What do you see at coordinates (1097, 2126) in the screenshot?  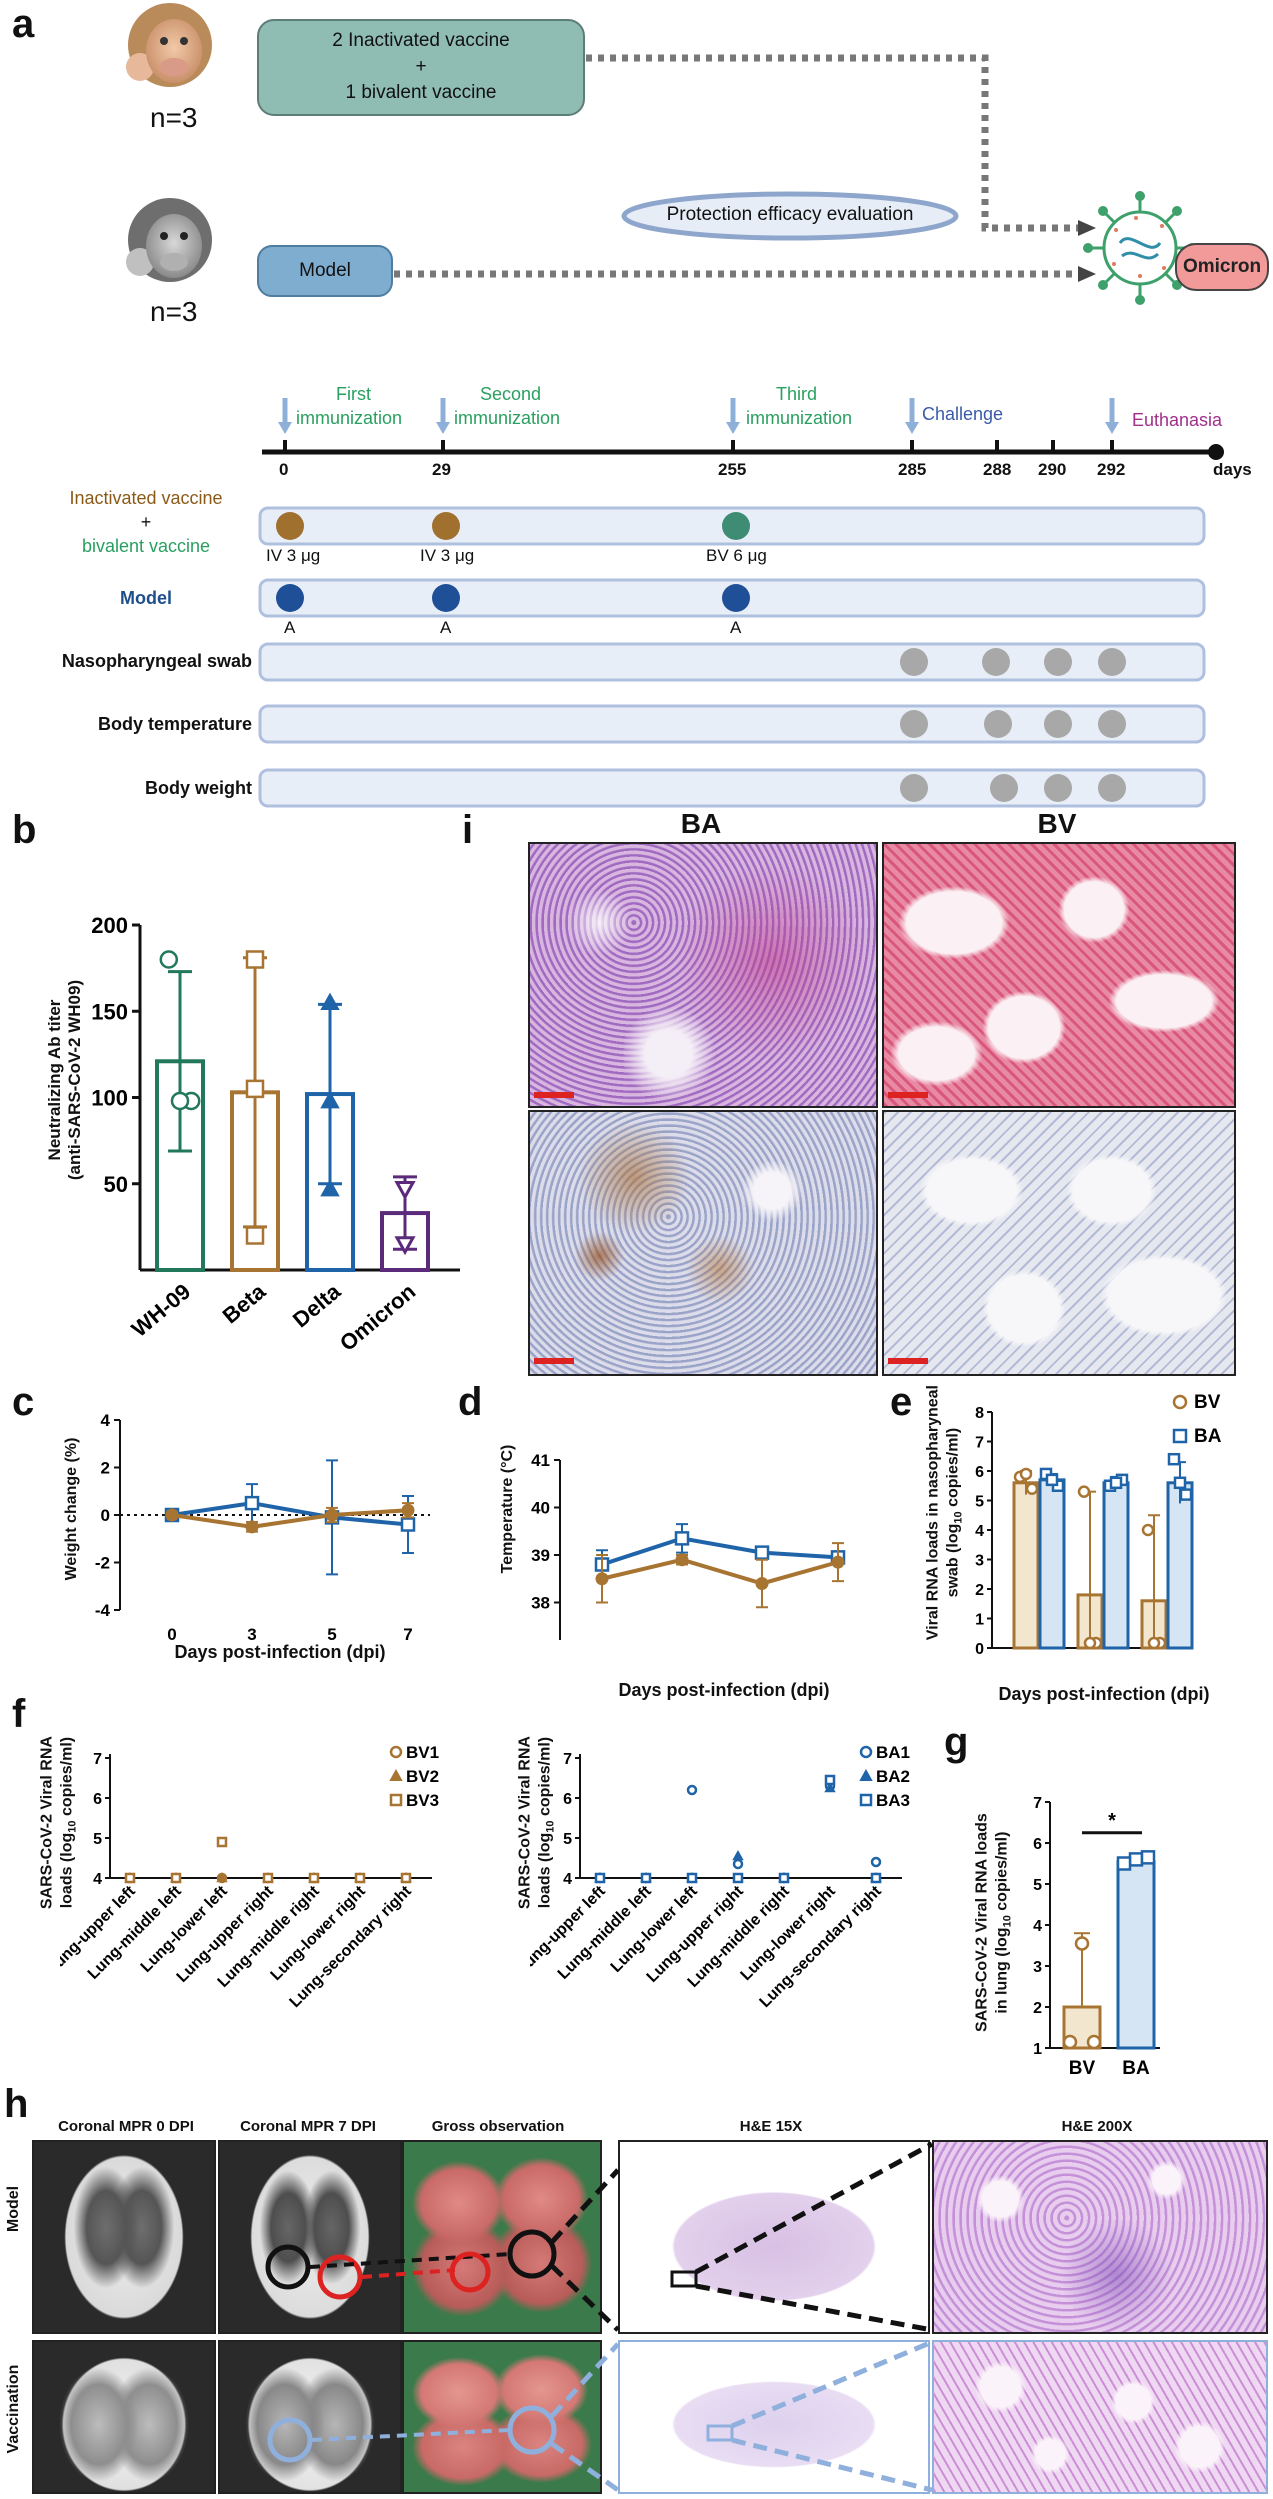 I see `h-header: H&E 200X` at bounding box center [1097, 2126].